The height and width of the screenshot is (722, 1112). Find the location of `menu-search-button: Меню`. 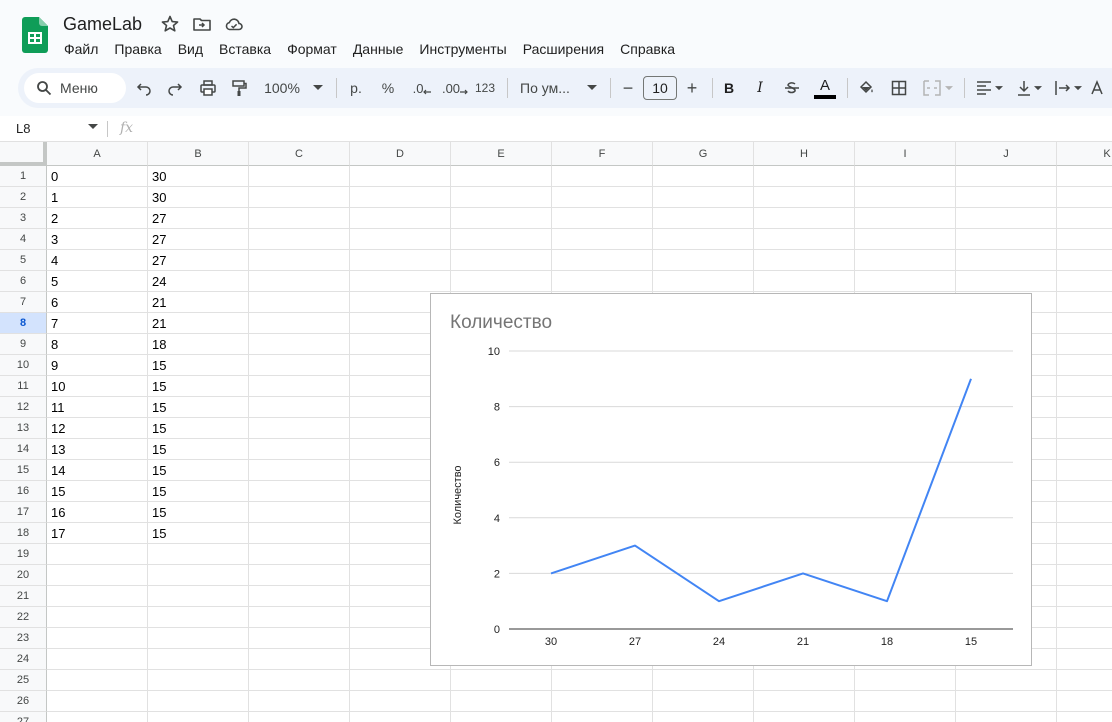

menu-search-button: Меню is located at coordinates (75, 88).